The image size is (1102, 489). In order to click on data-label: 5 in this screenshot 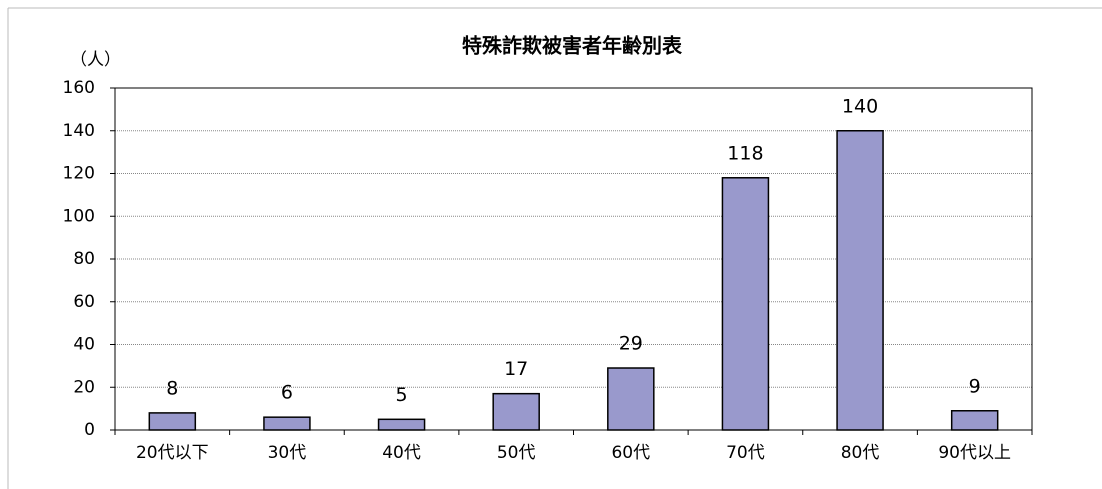, I will do `click(402, 395)`.